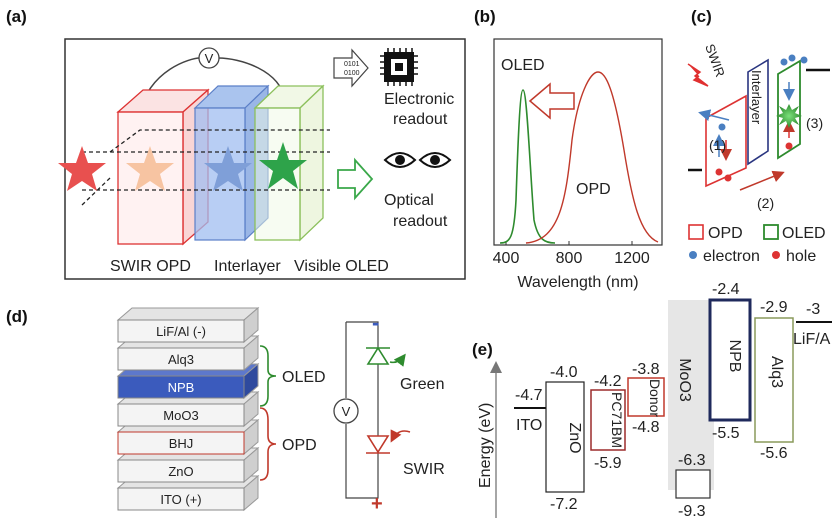  I want to click on xtick-800: 800, so click(569, 258).